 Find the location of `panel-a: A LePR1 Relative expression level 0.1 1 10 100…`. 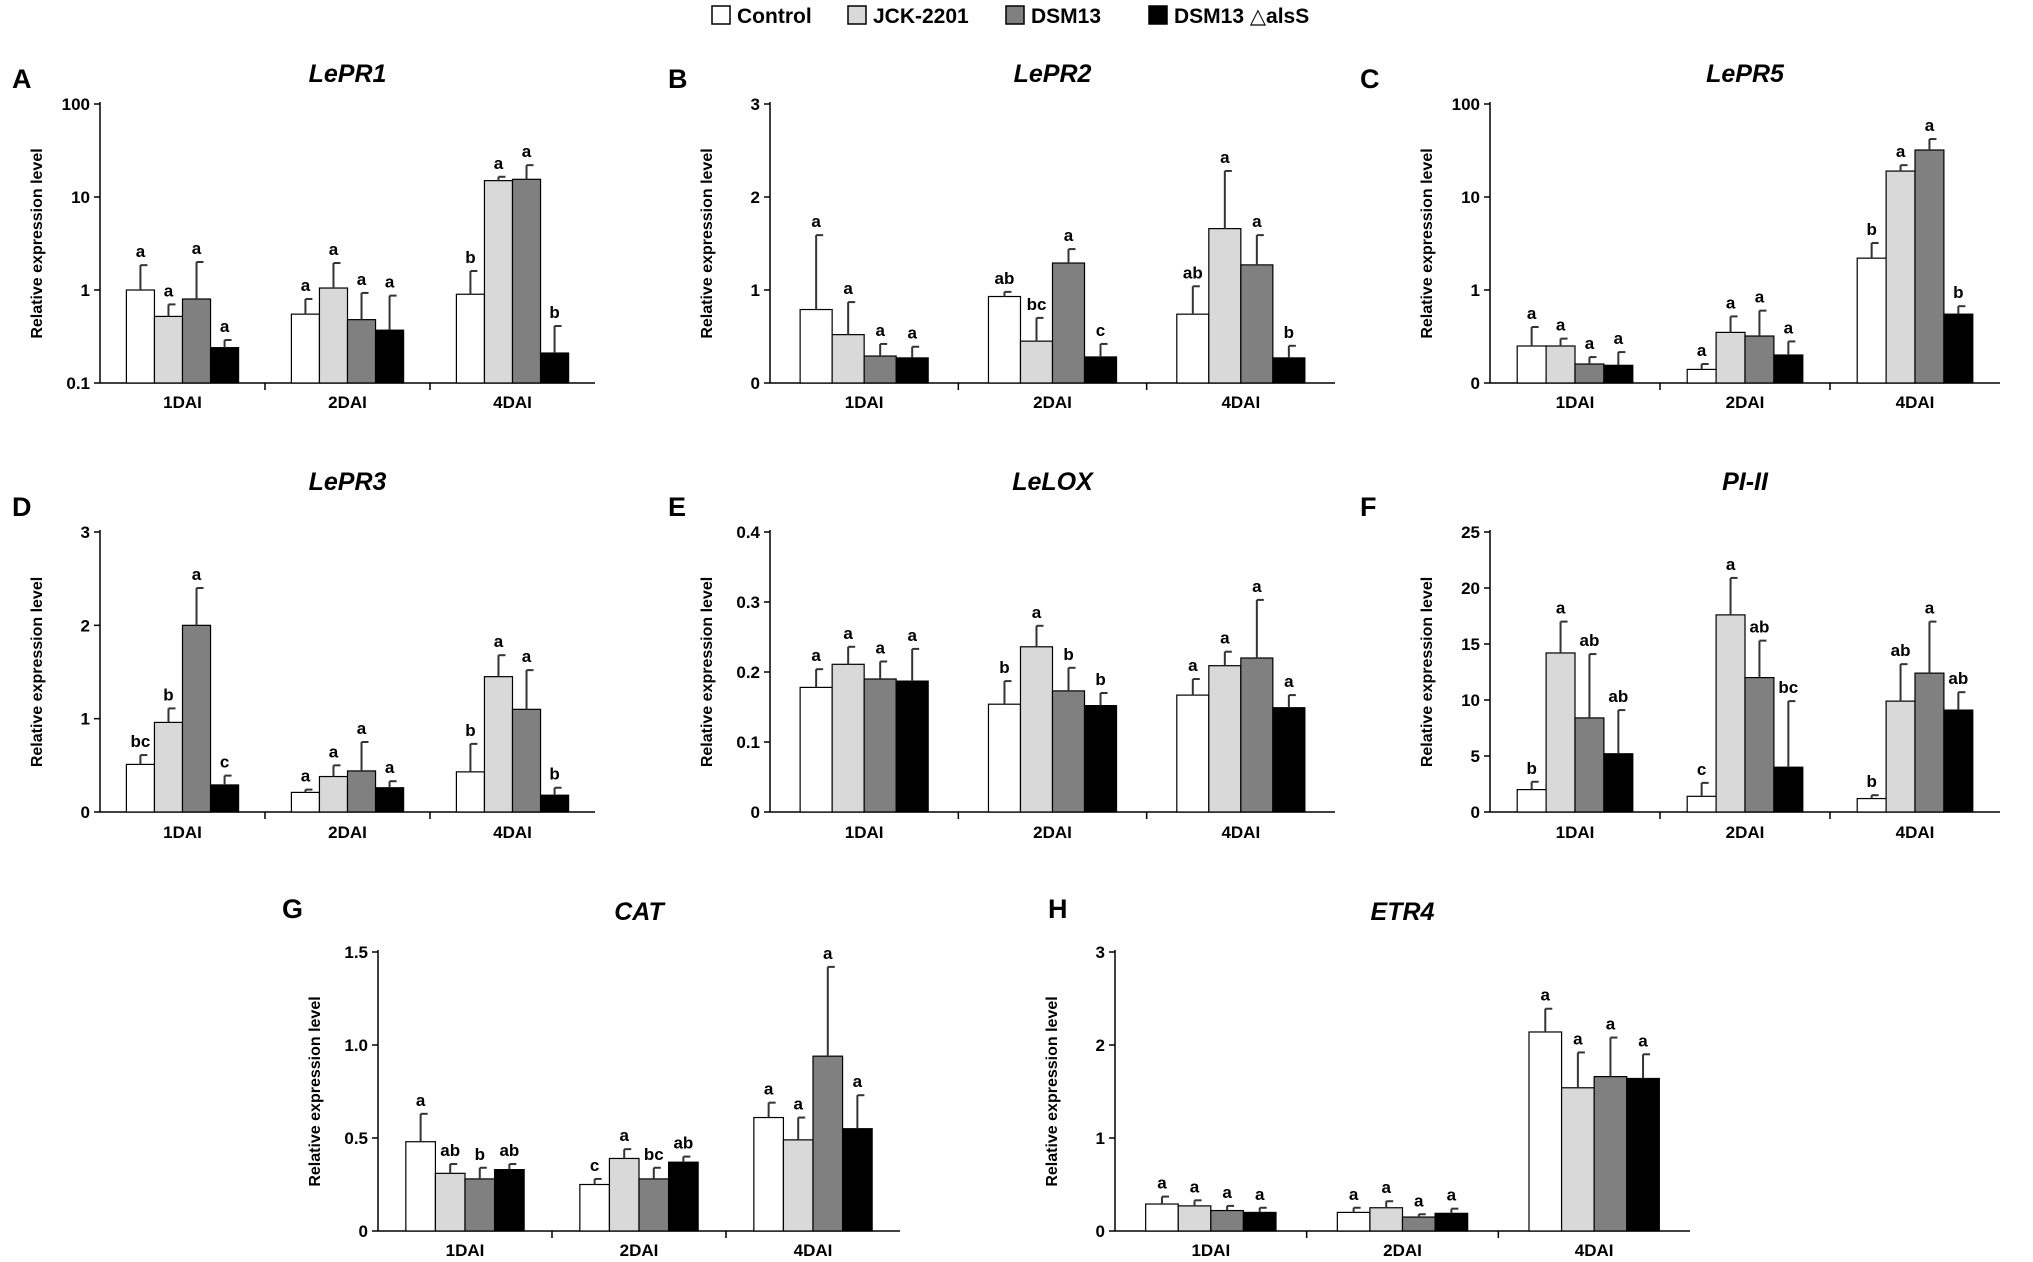

panel-a: A LePR1 Relative expression level 0.1 1 10 100… is located at coordinates (303, 236).